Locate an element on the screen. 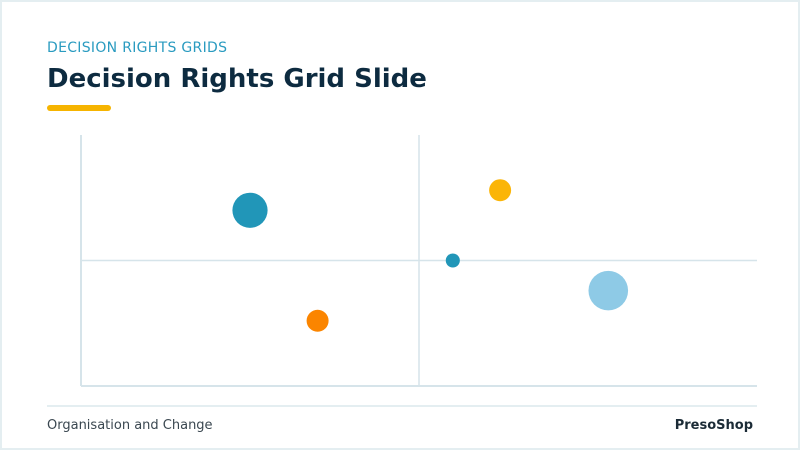 This screenshot has height=450, width=800. slide-title: Decision Rights Grid Slide is located at coordinates (237, 79).